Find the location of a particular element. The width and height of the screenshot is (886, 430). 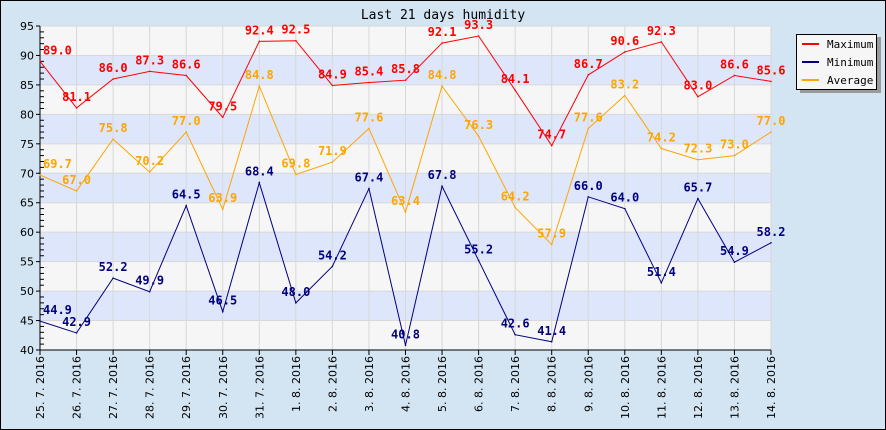

x-tick-label: 31. 7. 2016 is located at coordinates (259, 387).